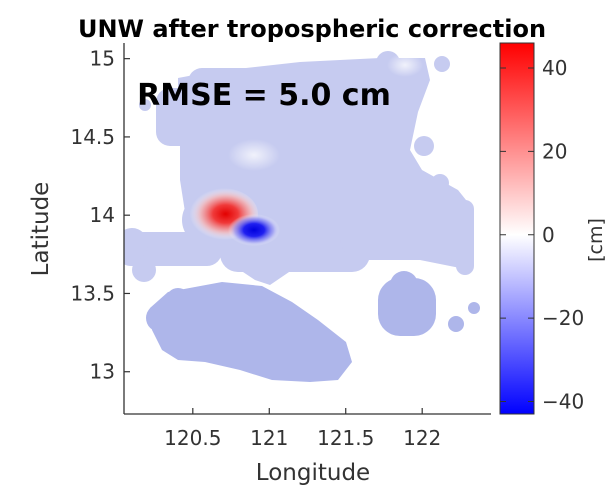  Describe the element at coordinates (238, 84) in the screenshot. I see `north-strip` at that location.